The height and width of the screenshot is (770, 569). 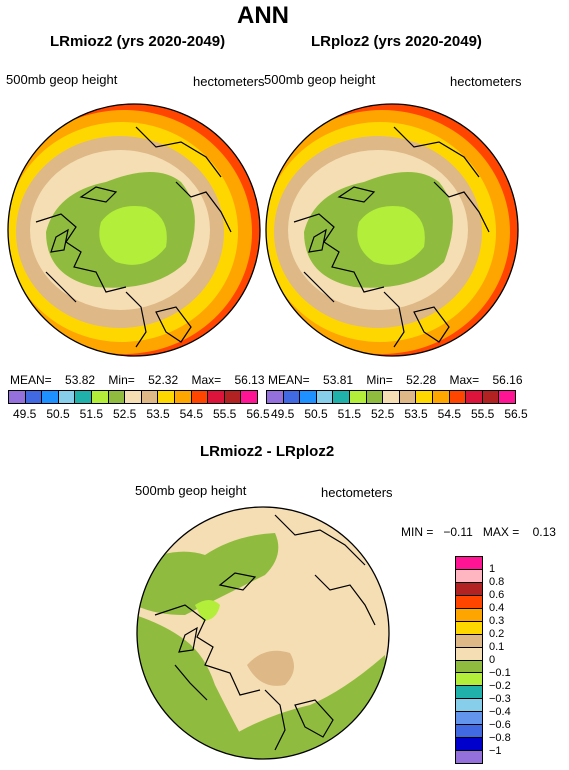 What do you see at coordinates (495, 751) in the screenshot?
I see `colorbar-tick-label: −1` at bounding box center [495, 751].